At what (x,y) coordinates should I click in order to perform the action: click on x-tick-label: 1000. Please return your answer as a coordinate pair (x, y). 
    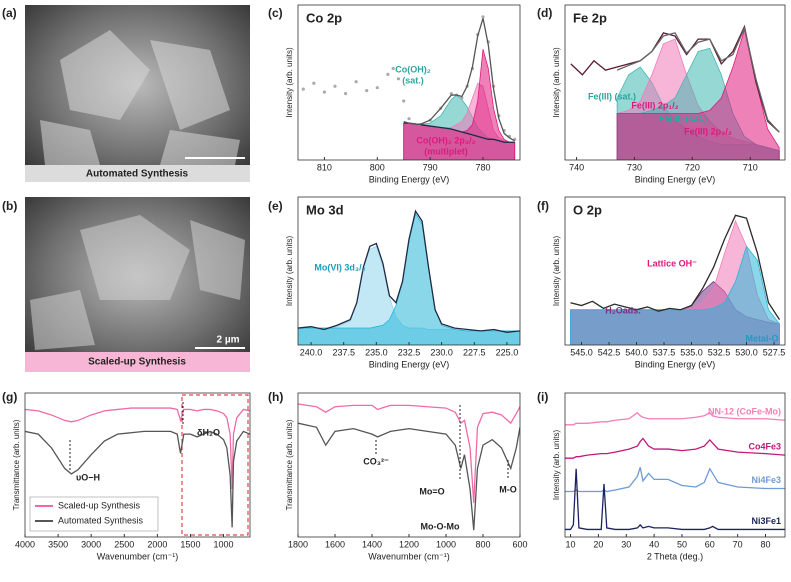
    Looking at the image, I should click on (224, 544).